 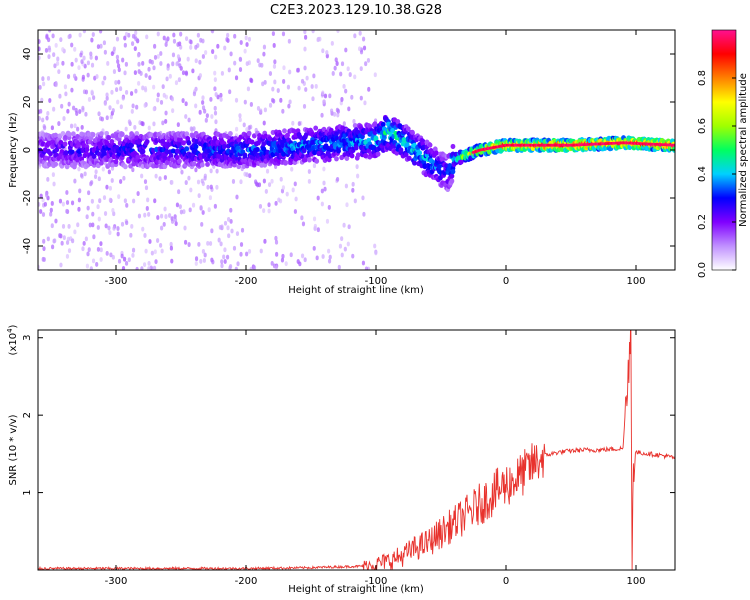 I want to click on colorbar-tick-label: 0.2, so click(x=702, y=222).